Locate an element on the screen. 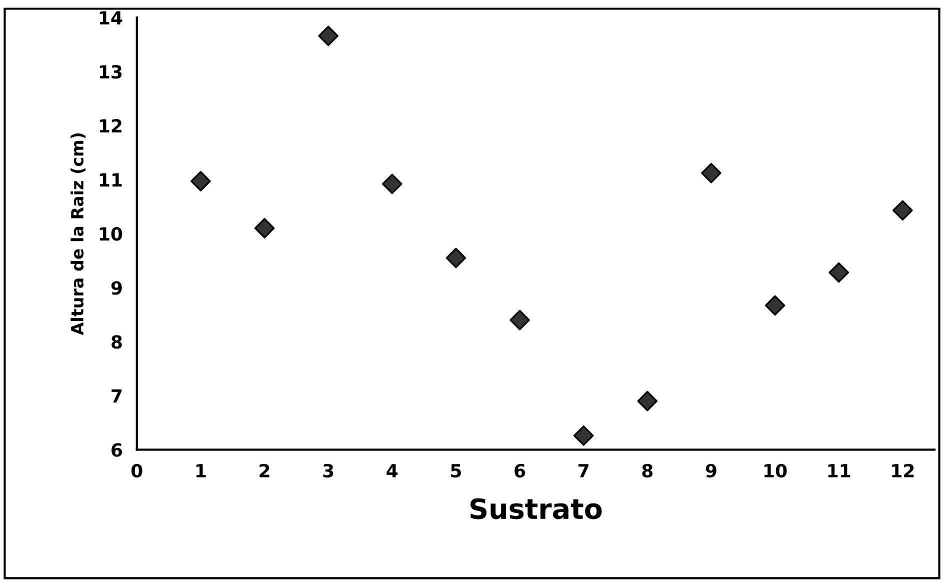 Image resolution: width=944 pixels, height=584 pixels. y-tick-label: 10 is located at coordinates (111, 234).